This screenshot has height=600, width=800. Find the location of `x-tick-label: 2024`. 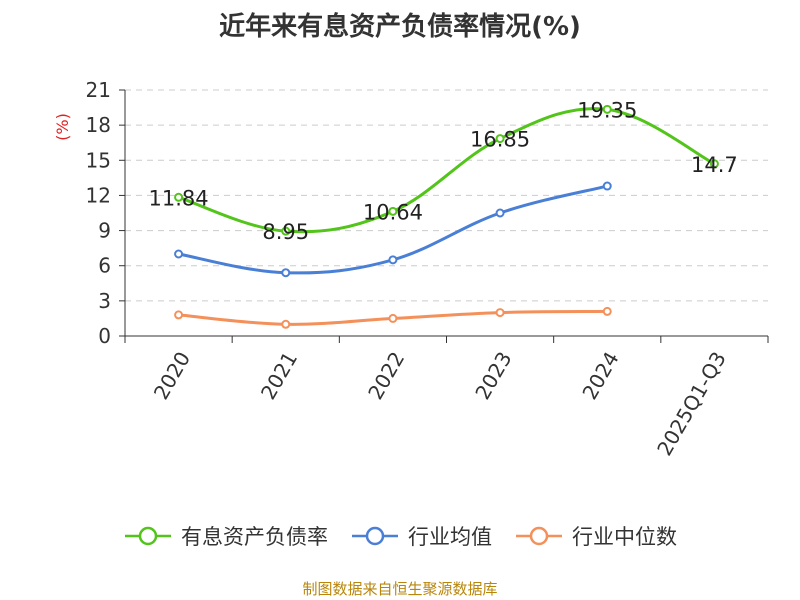

x-tick-label: 2024 is located at coordinates (600, 376).